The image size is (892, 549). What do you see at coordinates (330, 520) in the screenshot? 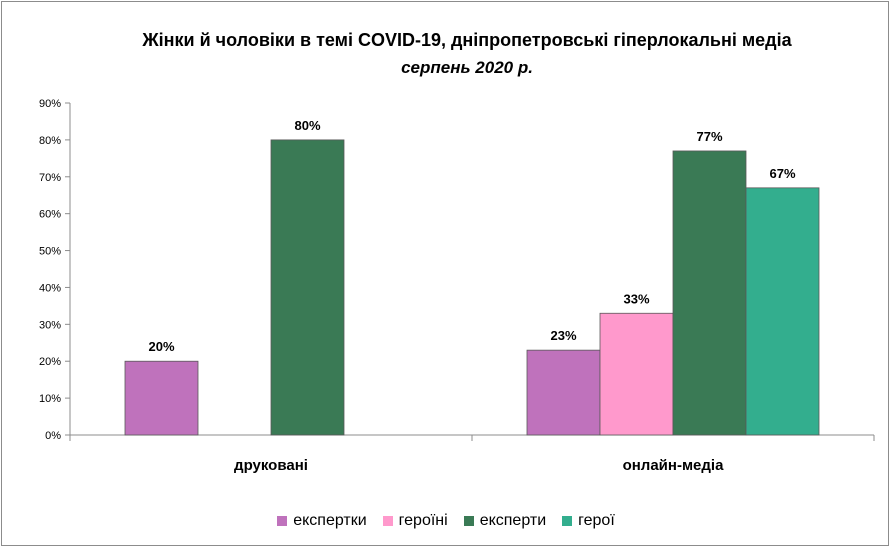
I see `legend-label-ekspertky: експертки` at bounding box center [330, 520].